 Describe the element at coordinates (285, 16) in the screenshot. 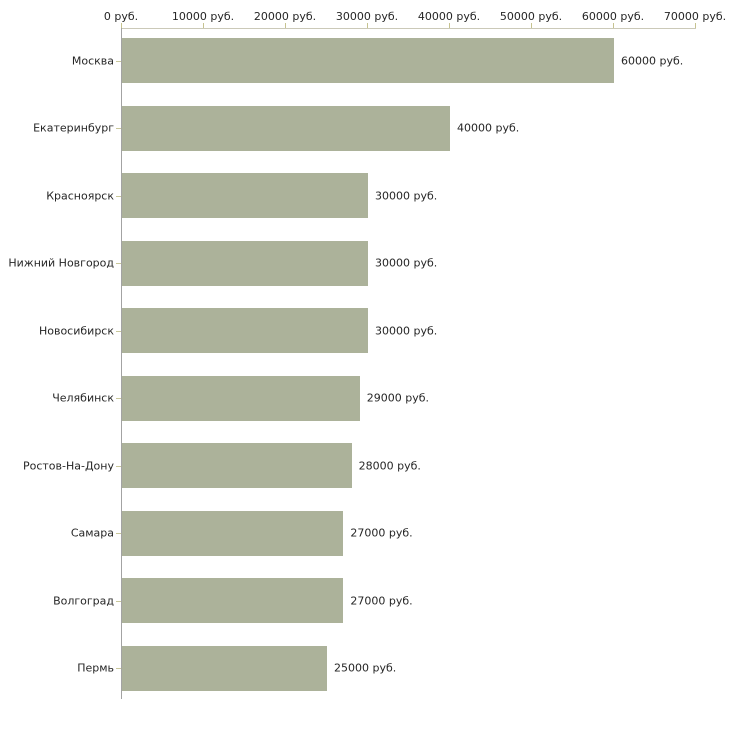

I see `x-axis-tick-label: 20000 руб.` at that location.